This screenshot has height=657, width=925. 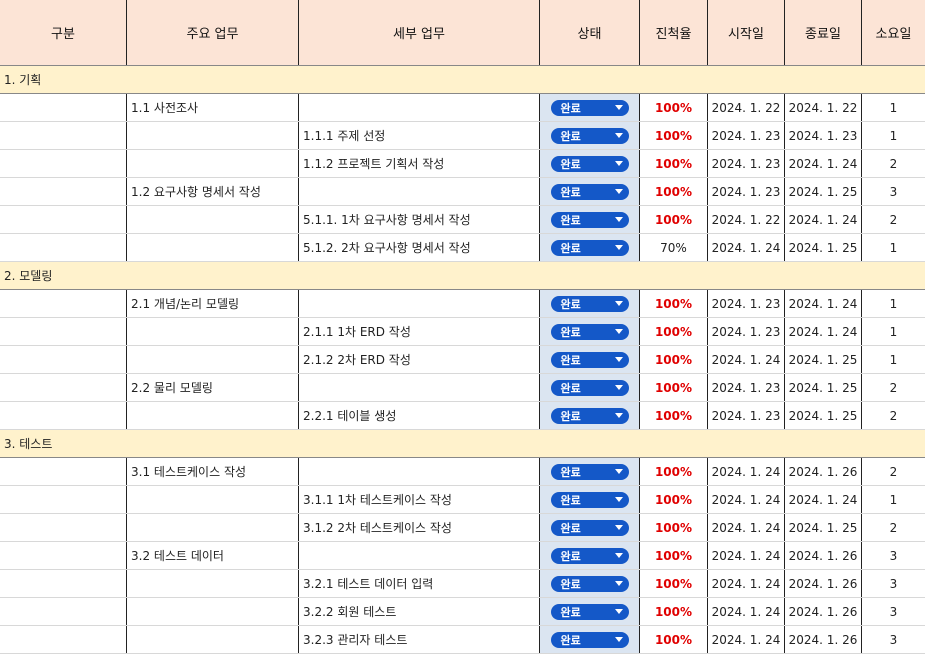 I want to click on column-header-category: 구분, so click(x=63, y=32).